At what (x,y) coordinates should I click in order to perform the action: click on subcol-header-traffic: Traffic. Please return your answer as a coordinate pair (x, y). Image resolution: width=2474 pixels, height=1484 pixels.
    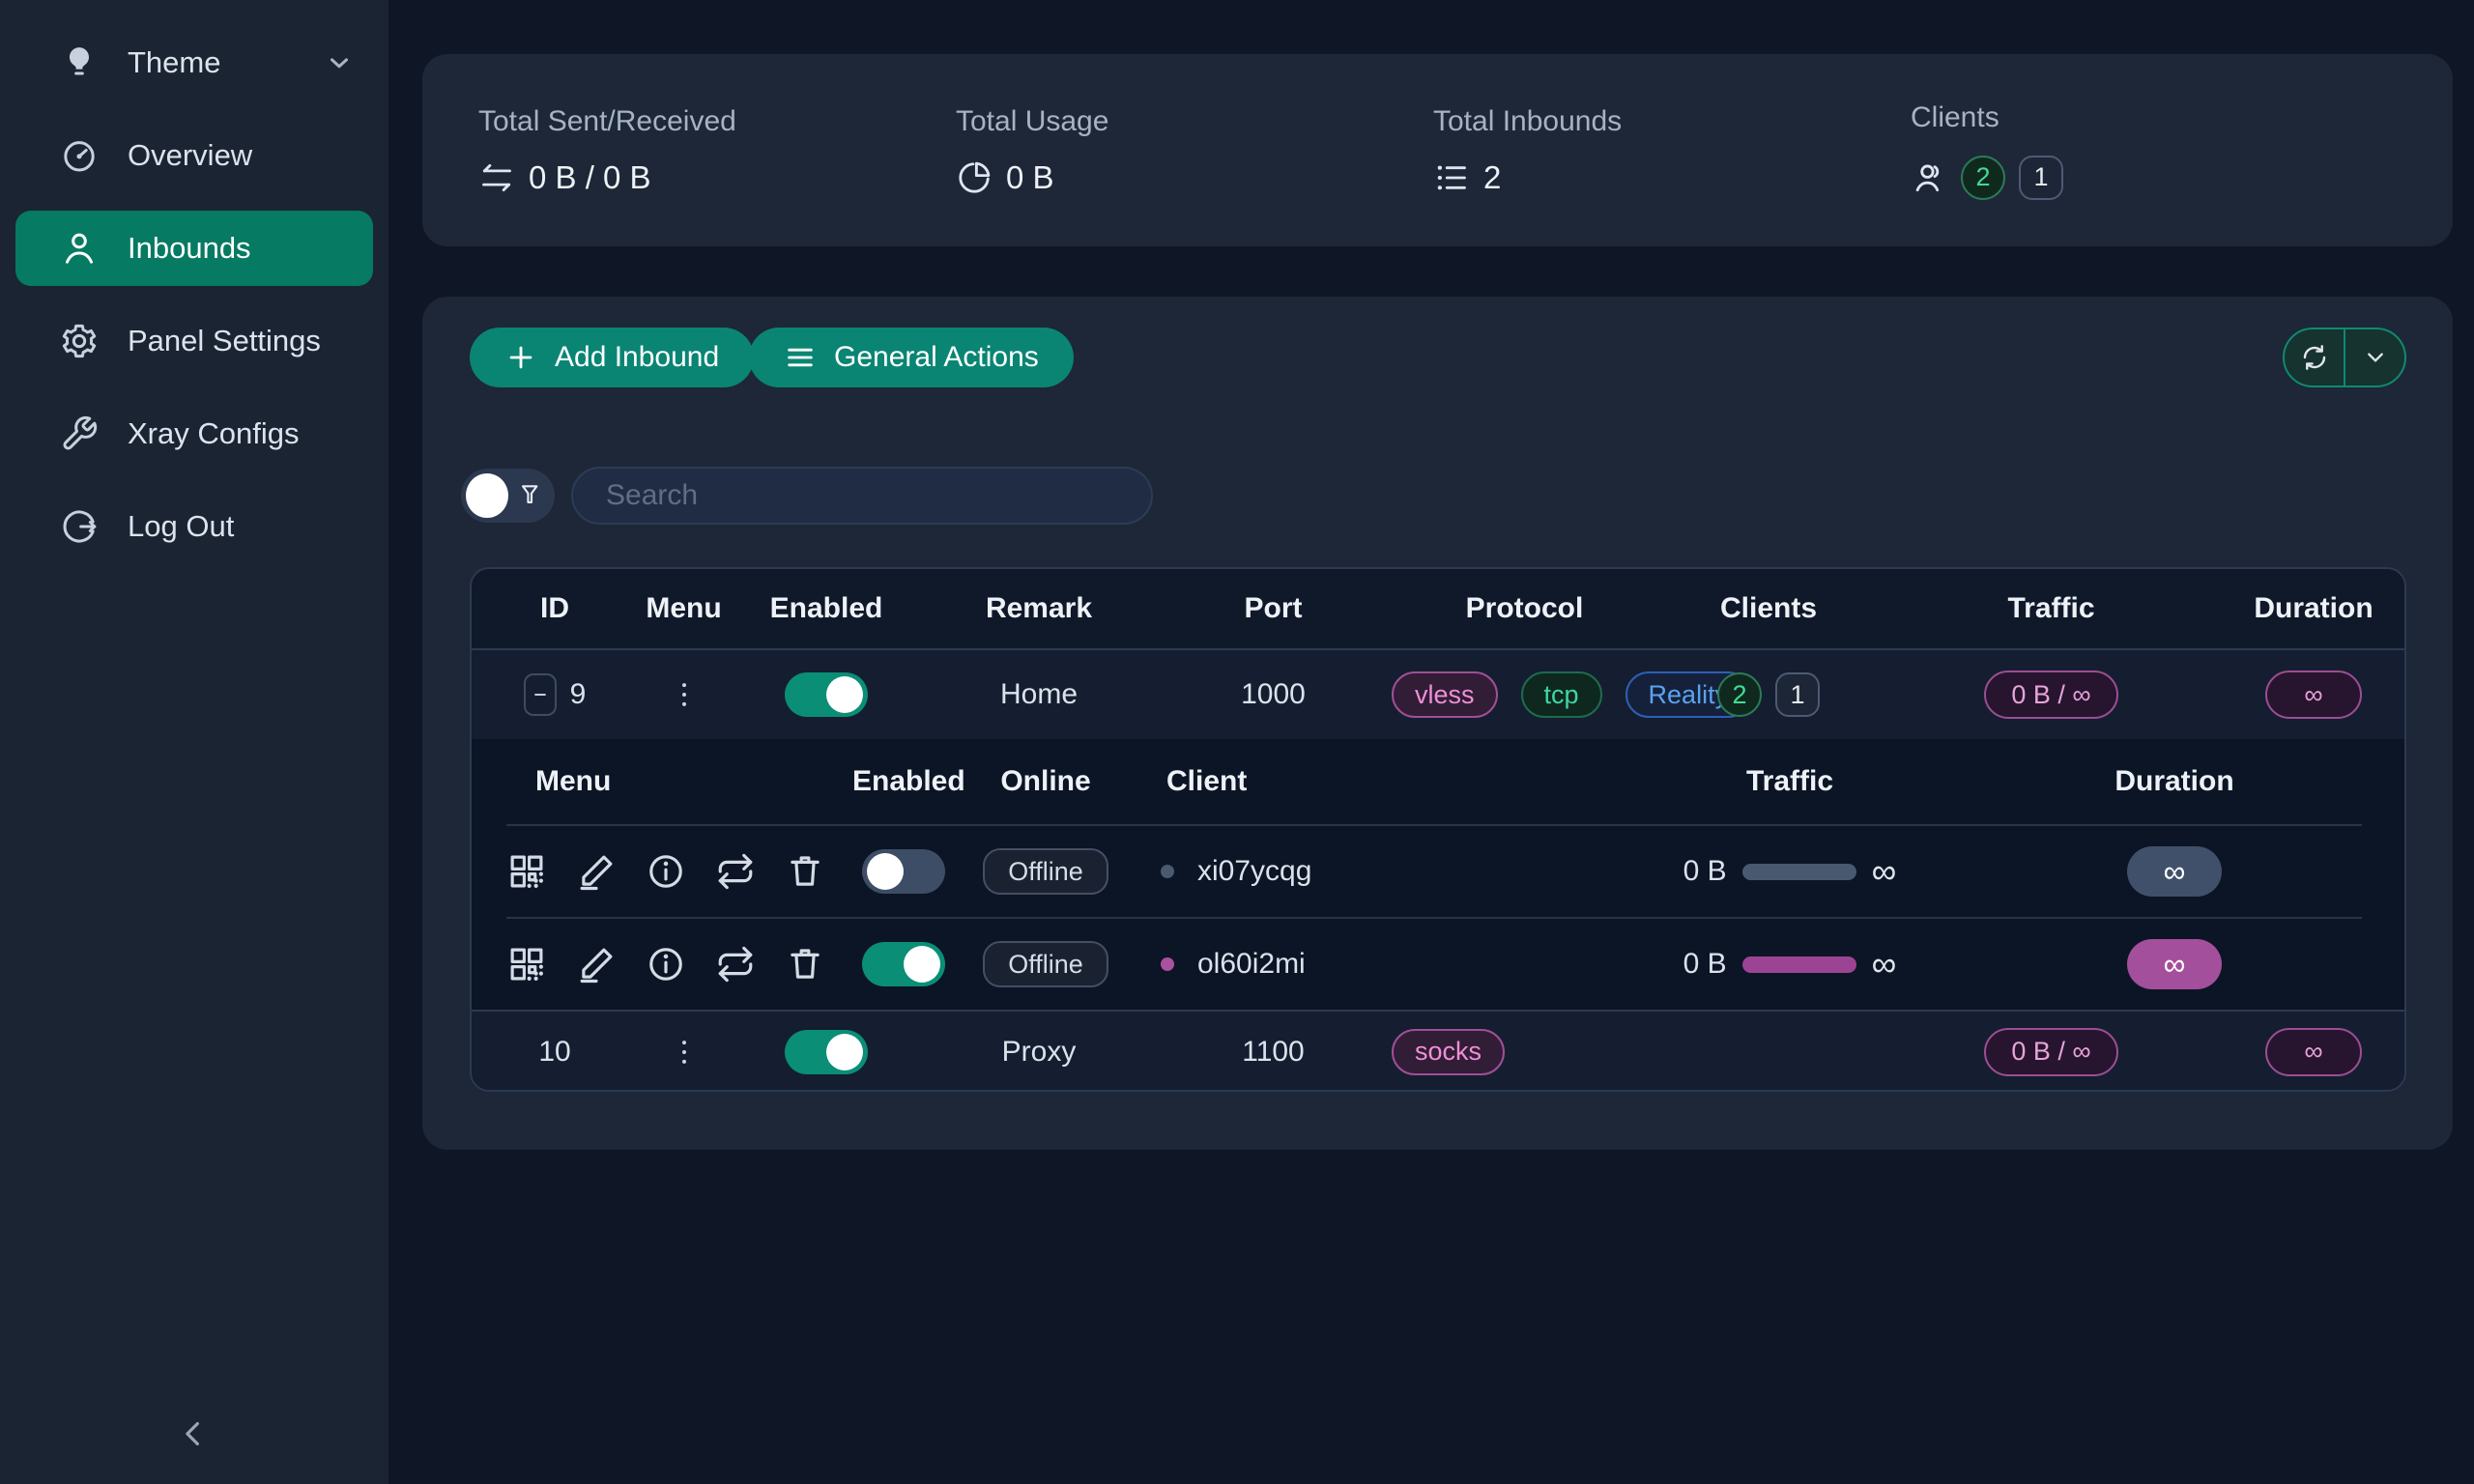
    Looking at the image, I should click on (1790, 781).